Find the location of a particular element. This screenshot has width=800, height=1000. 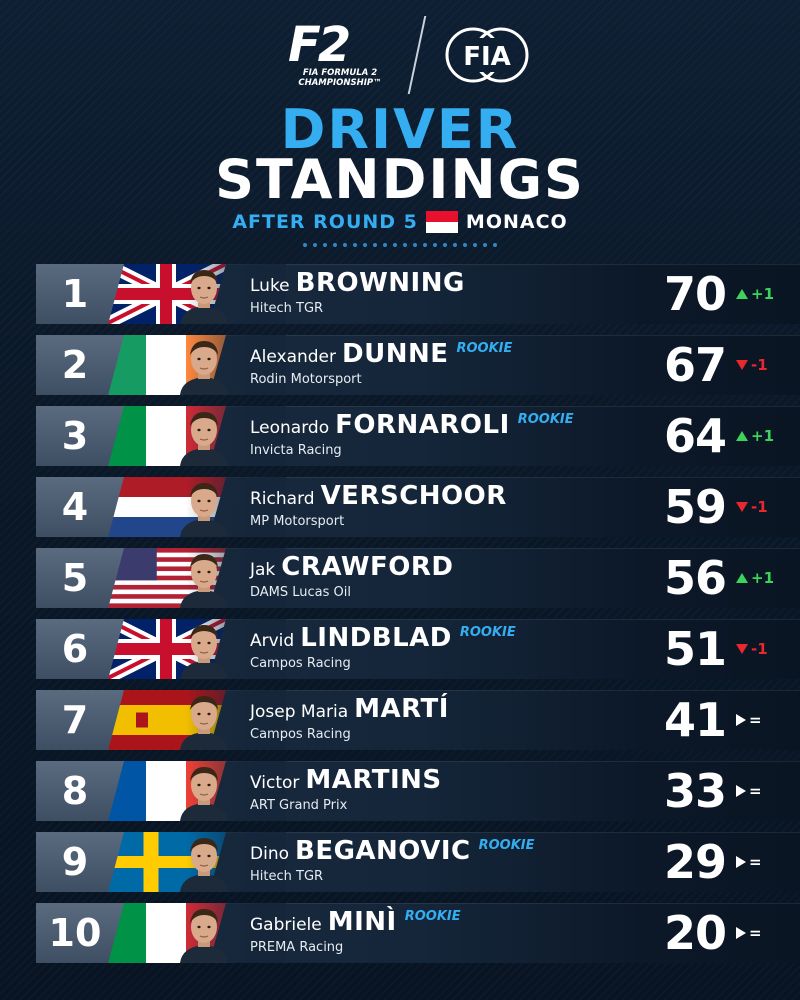

driver-name: Victor MARTINS is located at coordinates (346, 782).